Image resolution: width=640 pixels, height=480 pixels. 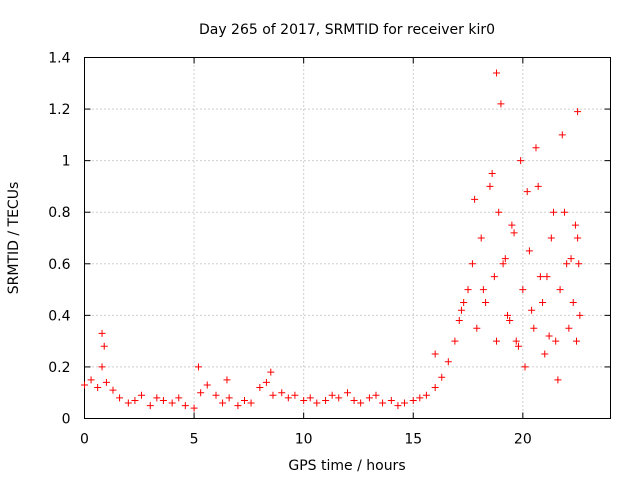 I want to click on y-tick-label: 0.6, so click(x=59, y=265).